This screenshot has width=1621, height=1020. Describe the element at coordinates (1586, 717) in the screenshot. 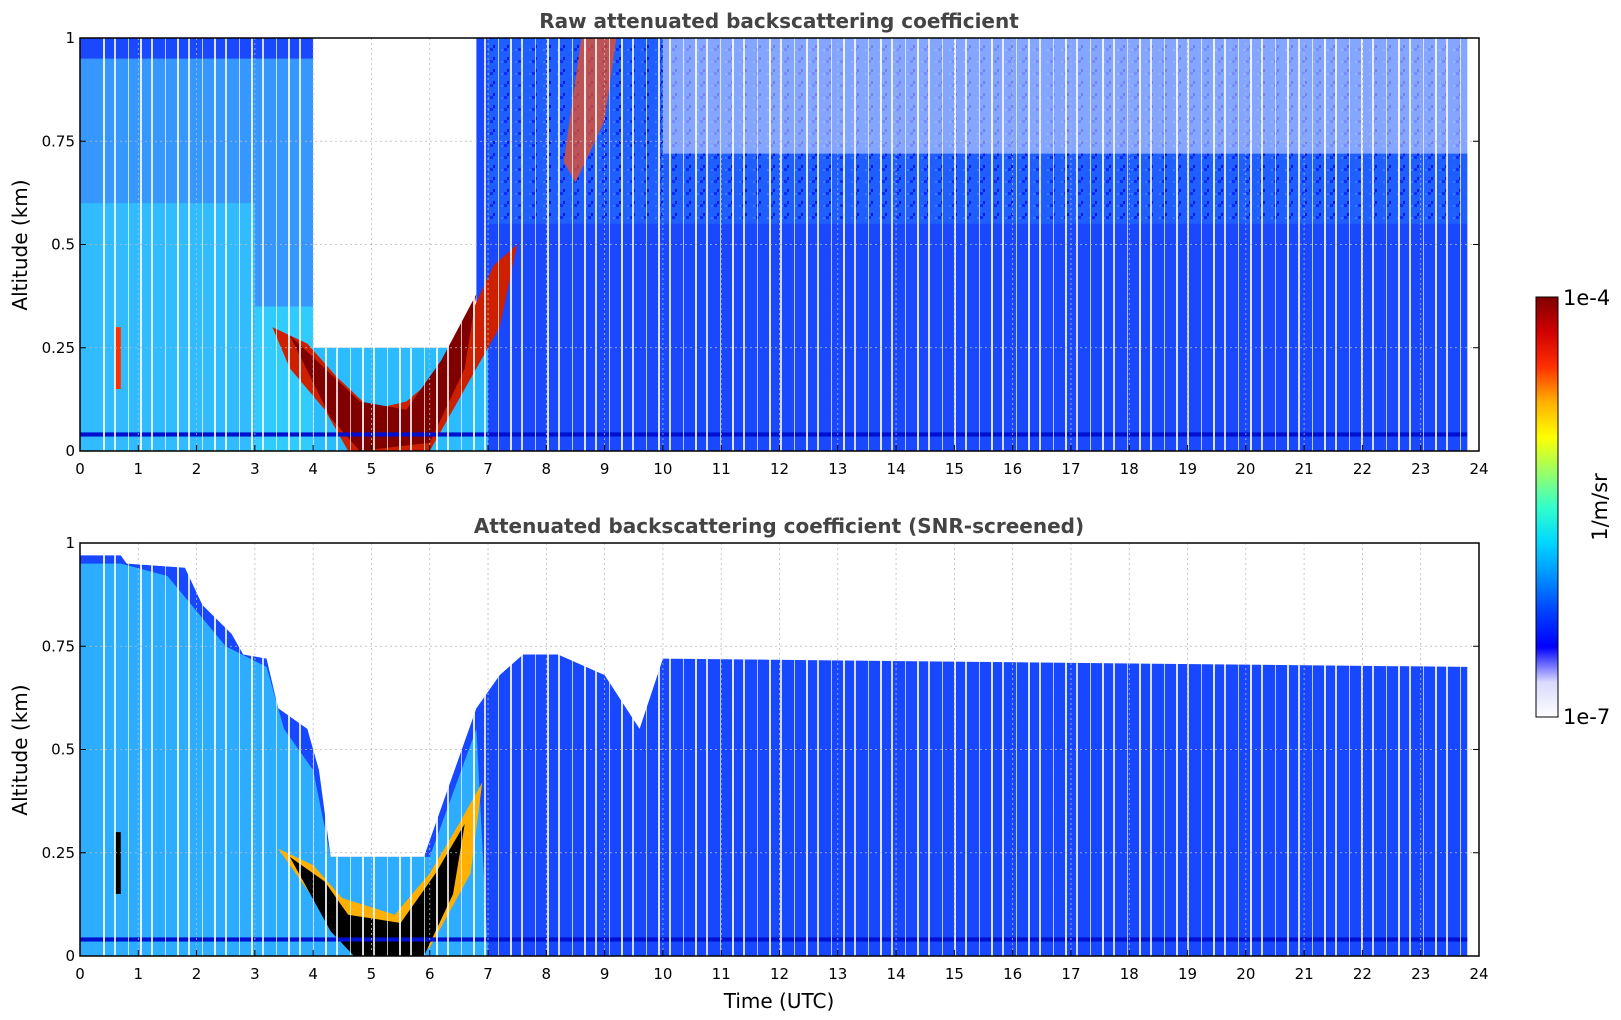

I see `colorbar-min-label: 1e-7` at that location.